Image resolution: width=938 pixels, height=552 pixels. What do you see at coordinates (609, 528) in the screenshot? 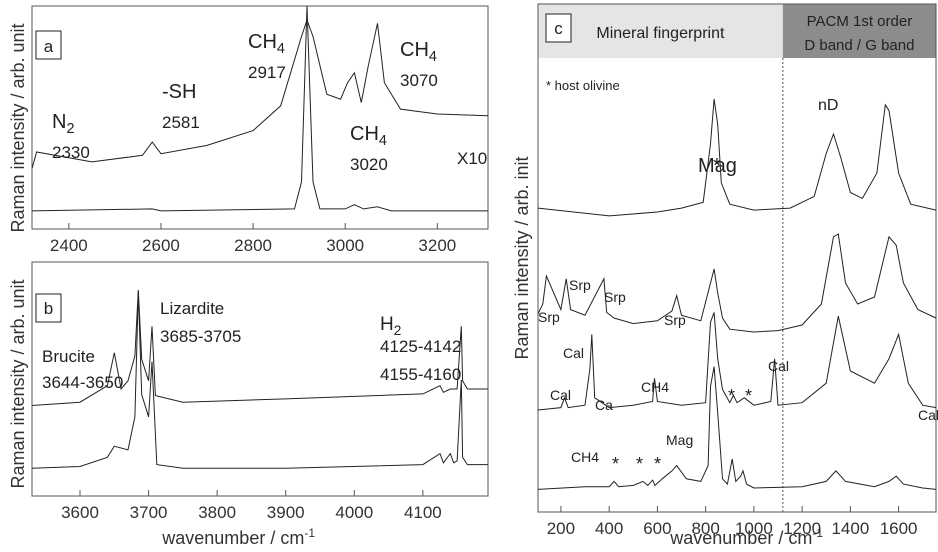
I see `x-tick-label: 400` at bounding box center [609, 528].